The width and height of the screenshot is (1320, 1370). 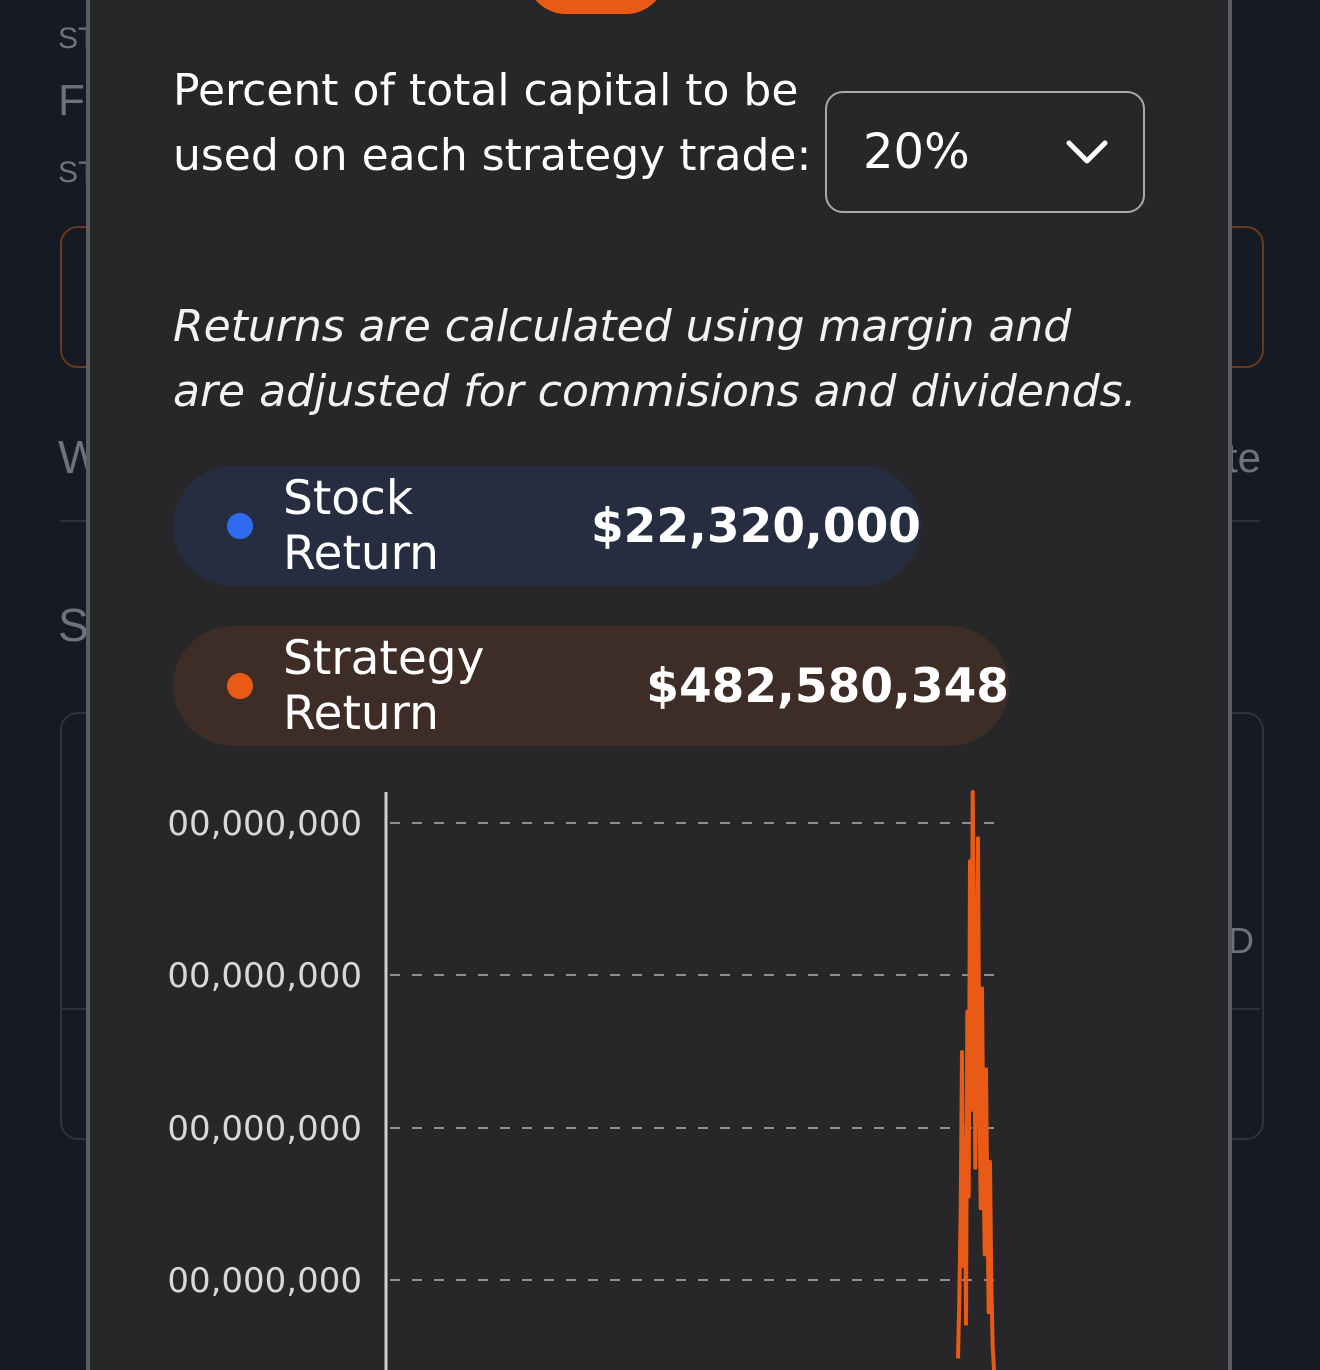 I want to click on top-toggle-switch, so click(x=596, y=7).